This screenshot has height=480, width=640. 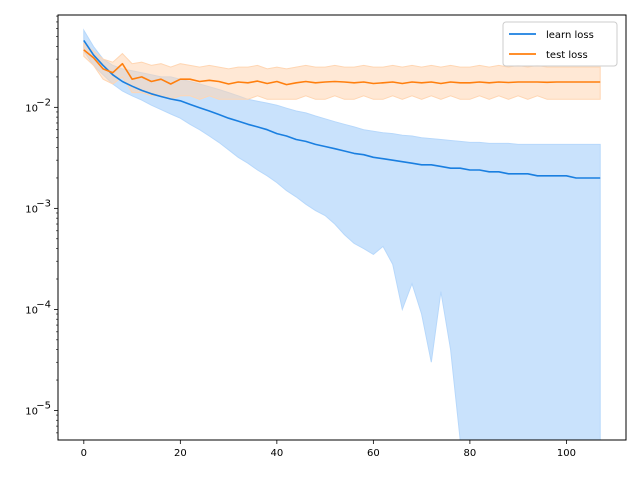 I want to click on y-tick-exponent: −2, so click(x=43, y=102).